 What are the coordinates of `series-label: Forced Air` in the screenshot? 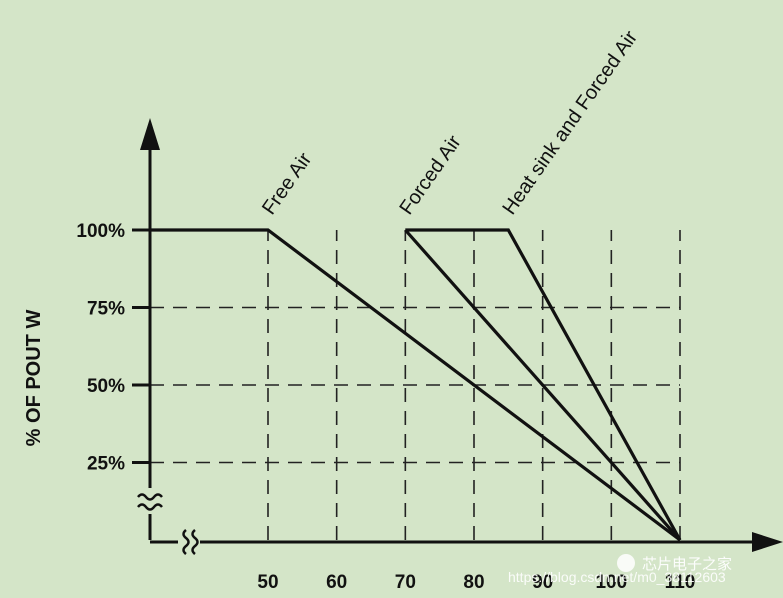 It's located at (430, 175).